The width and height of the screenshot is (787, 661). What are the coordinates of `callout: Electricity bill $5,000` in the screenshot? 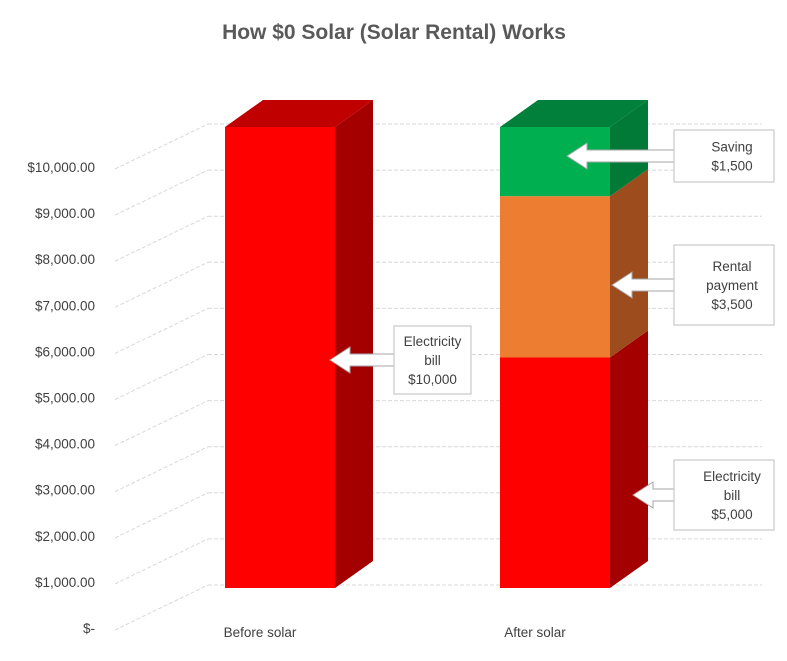 It's located at (703, 495).